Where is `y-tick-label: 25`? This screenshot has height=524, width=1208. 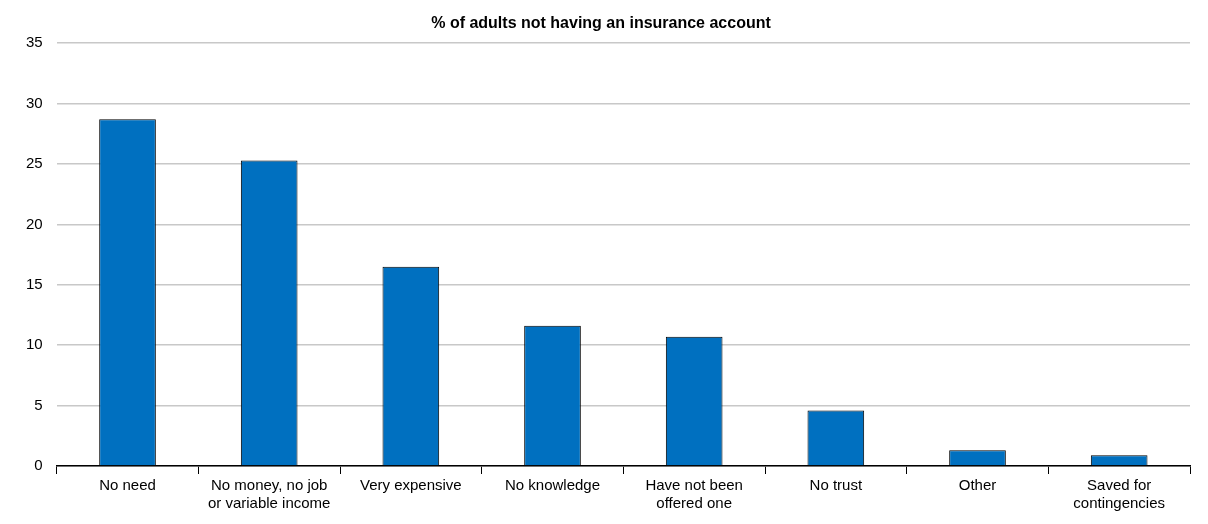
y-tick-label: 25 is located at coordinates (34, 163).